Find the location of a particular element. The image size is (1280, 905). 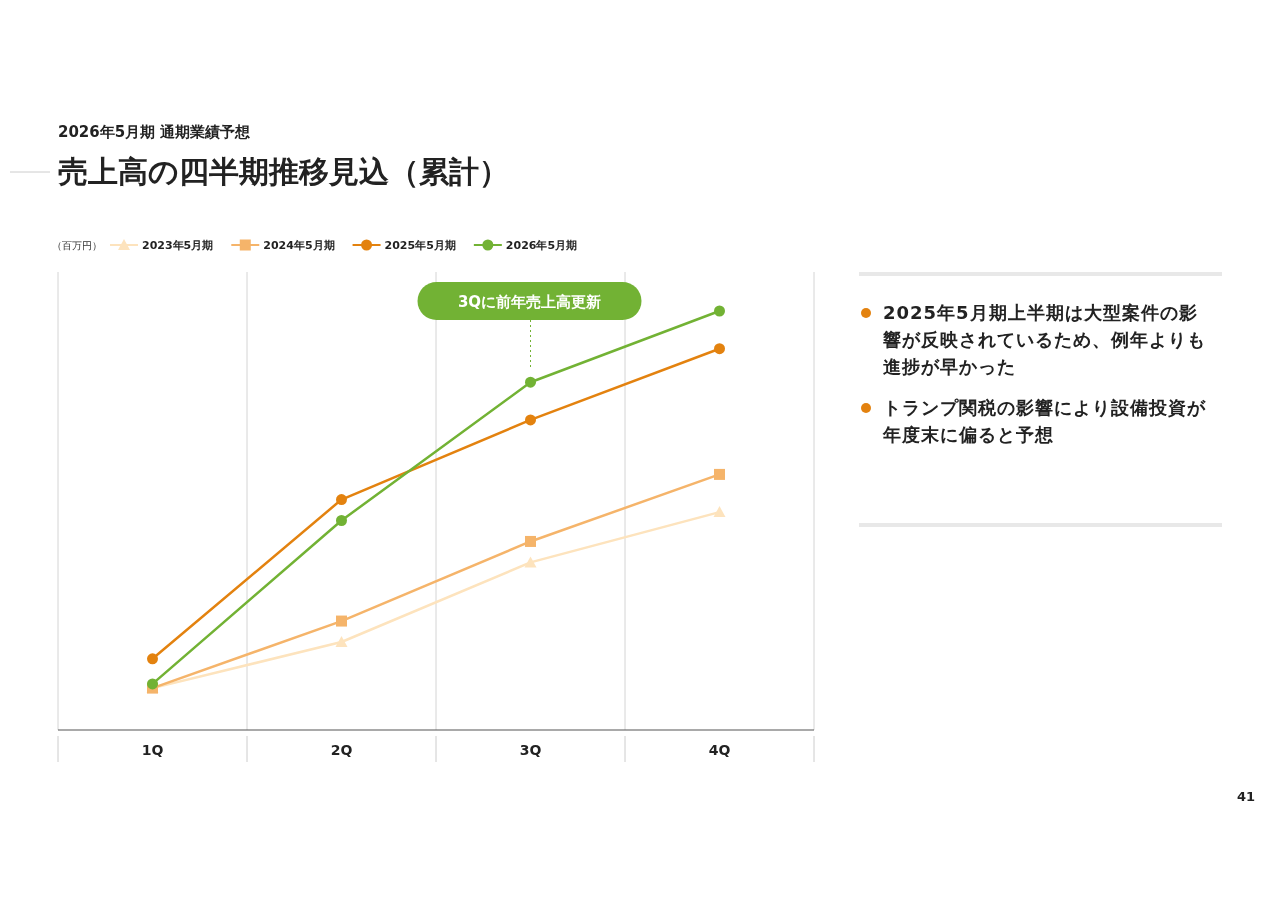

legend-label: 2024年5月期 is located at coordinates (299, 245).